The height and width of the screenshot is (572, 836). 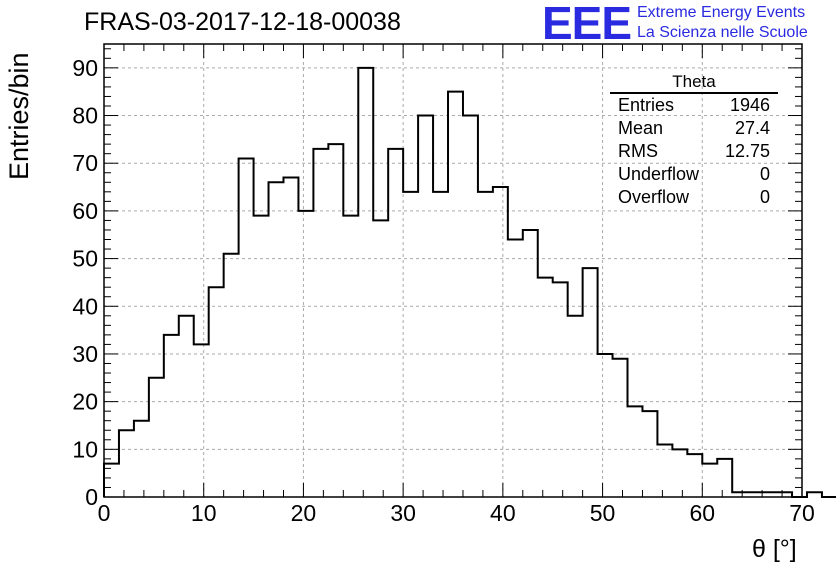 What do you see at coordinates (774, 549) in the screenshot?
I see `x-axis-label: θ [°]` at bounding box center [774, 549].